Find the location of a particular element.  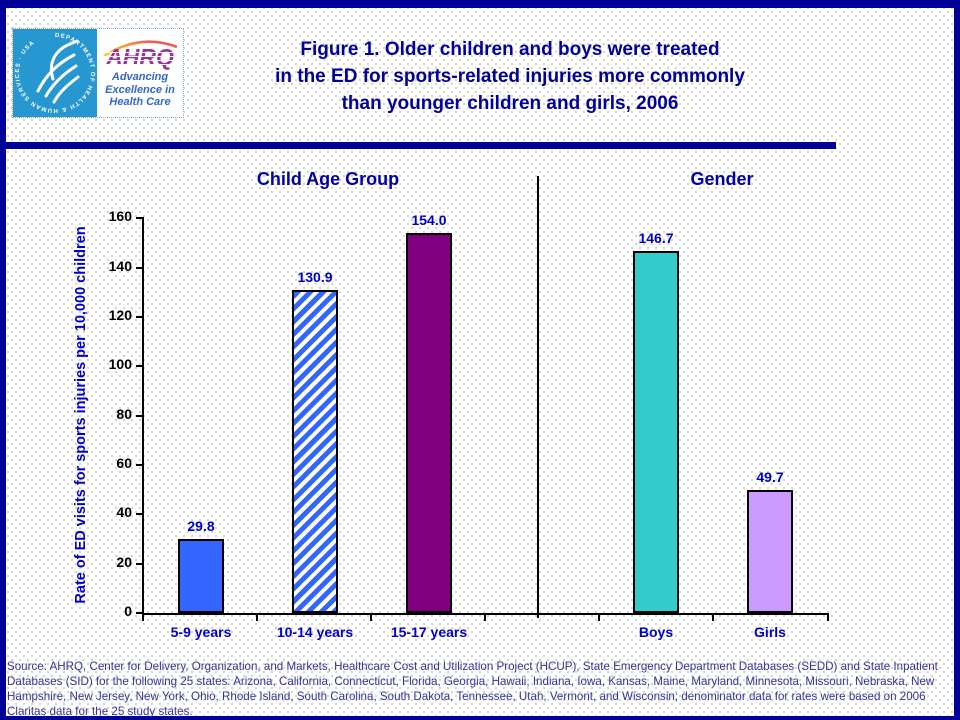

section-header-gender: Gender is located at coordinates (722, 179).